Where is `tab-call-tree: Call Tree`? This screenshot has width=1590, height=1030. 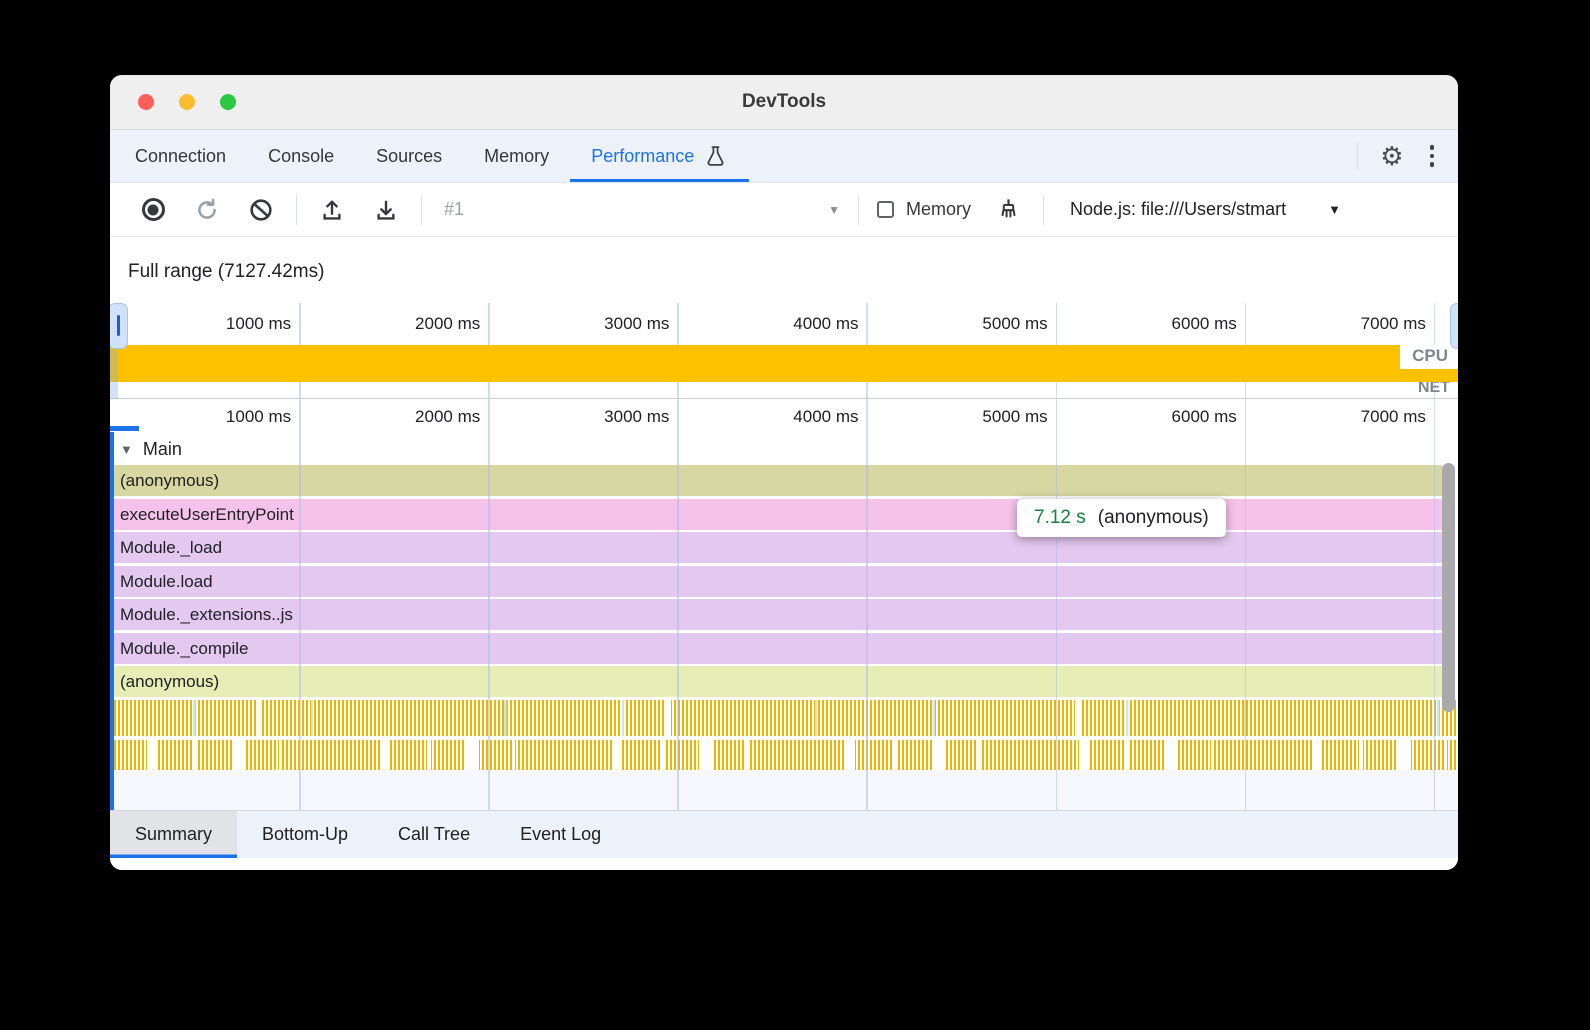
tab-call-tree: Call Tree is located at coordinates (434, 834).